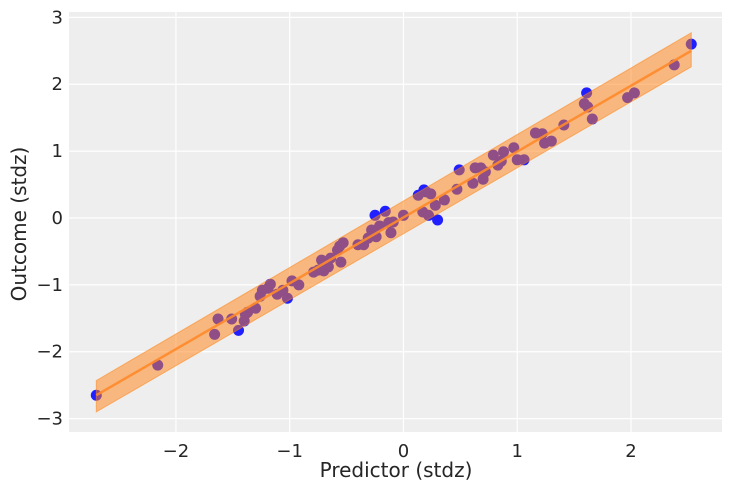  Describe the element at coordinates (289, 451) in the screenshot. I see `x-tick-label: −1` at that location.